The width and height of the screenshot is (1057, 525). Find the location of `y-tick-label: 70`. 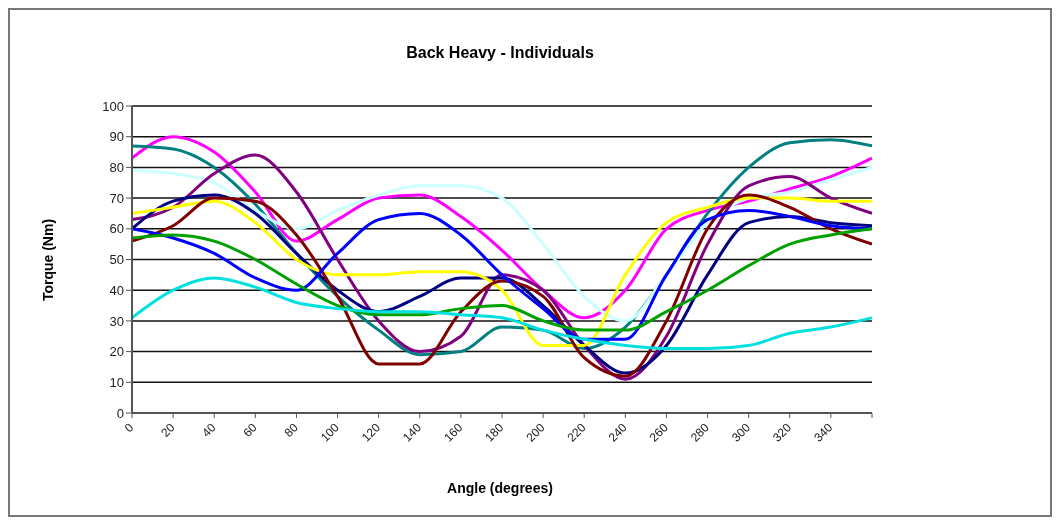

y-tick-label: 70 is located at coordinates (116, 198).